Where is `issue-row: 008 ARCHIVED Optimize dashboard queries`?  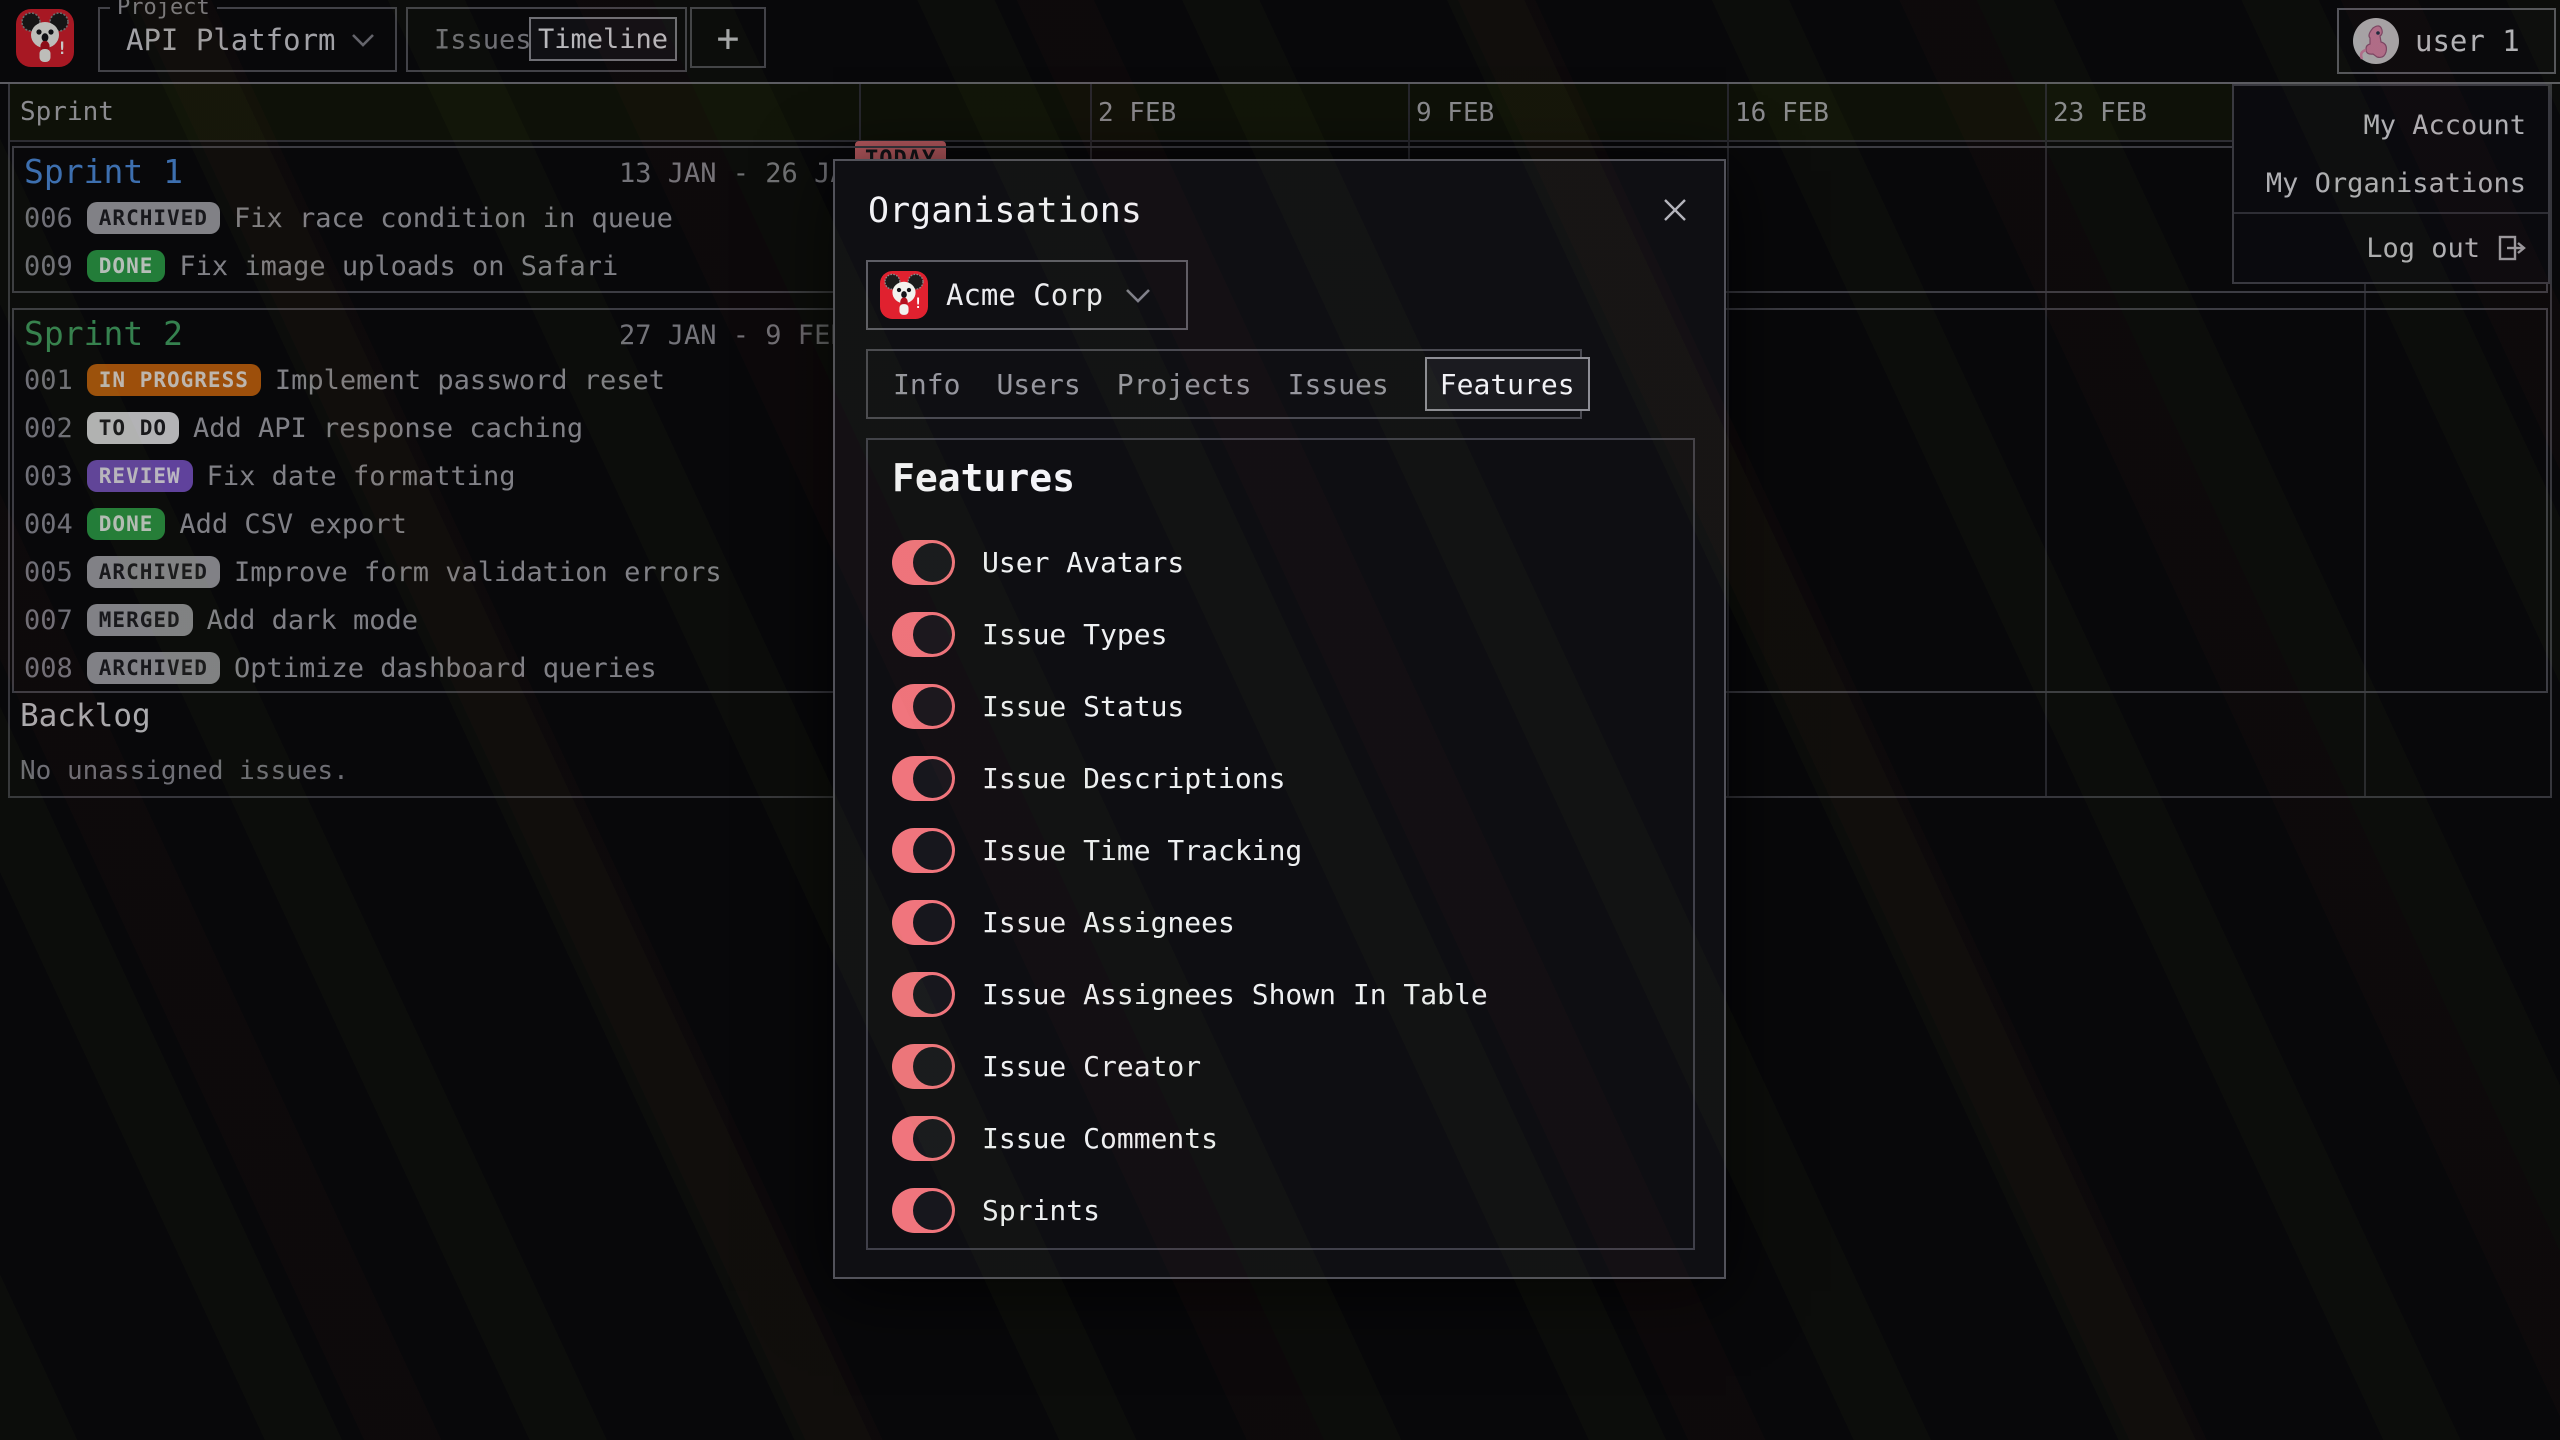
issue-row: 008 ARCHIVED Optimize dashboard queries is located at coordinates (1280, 667).